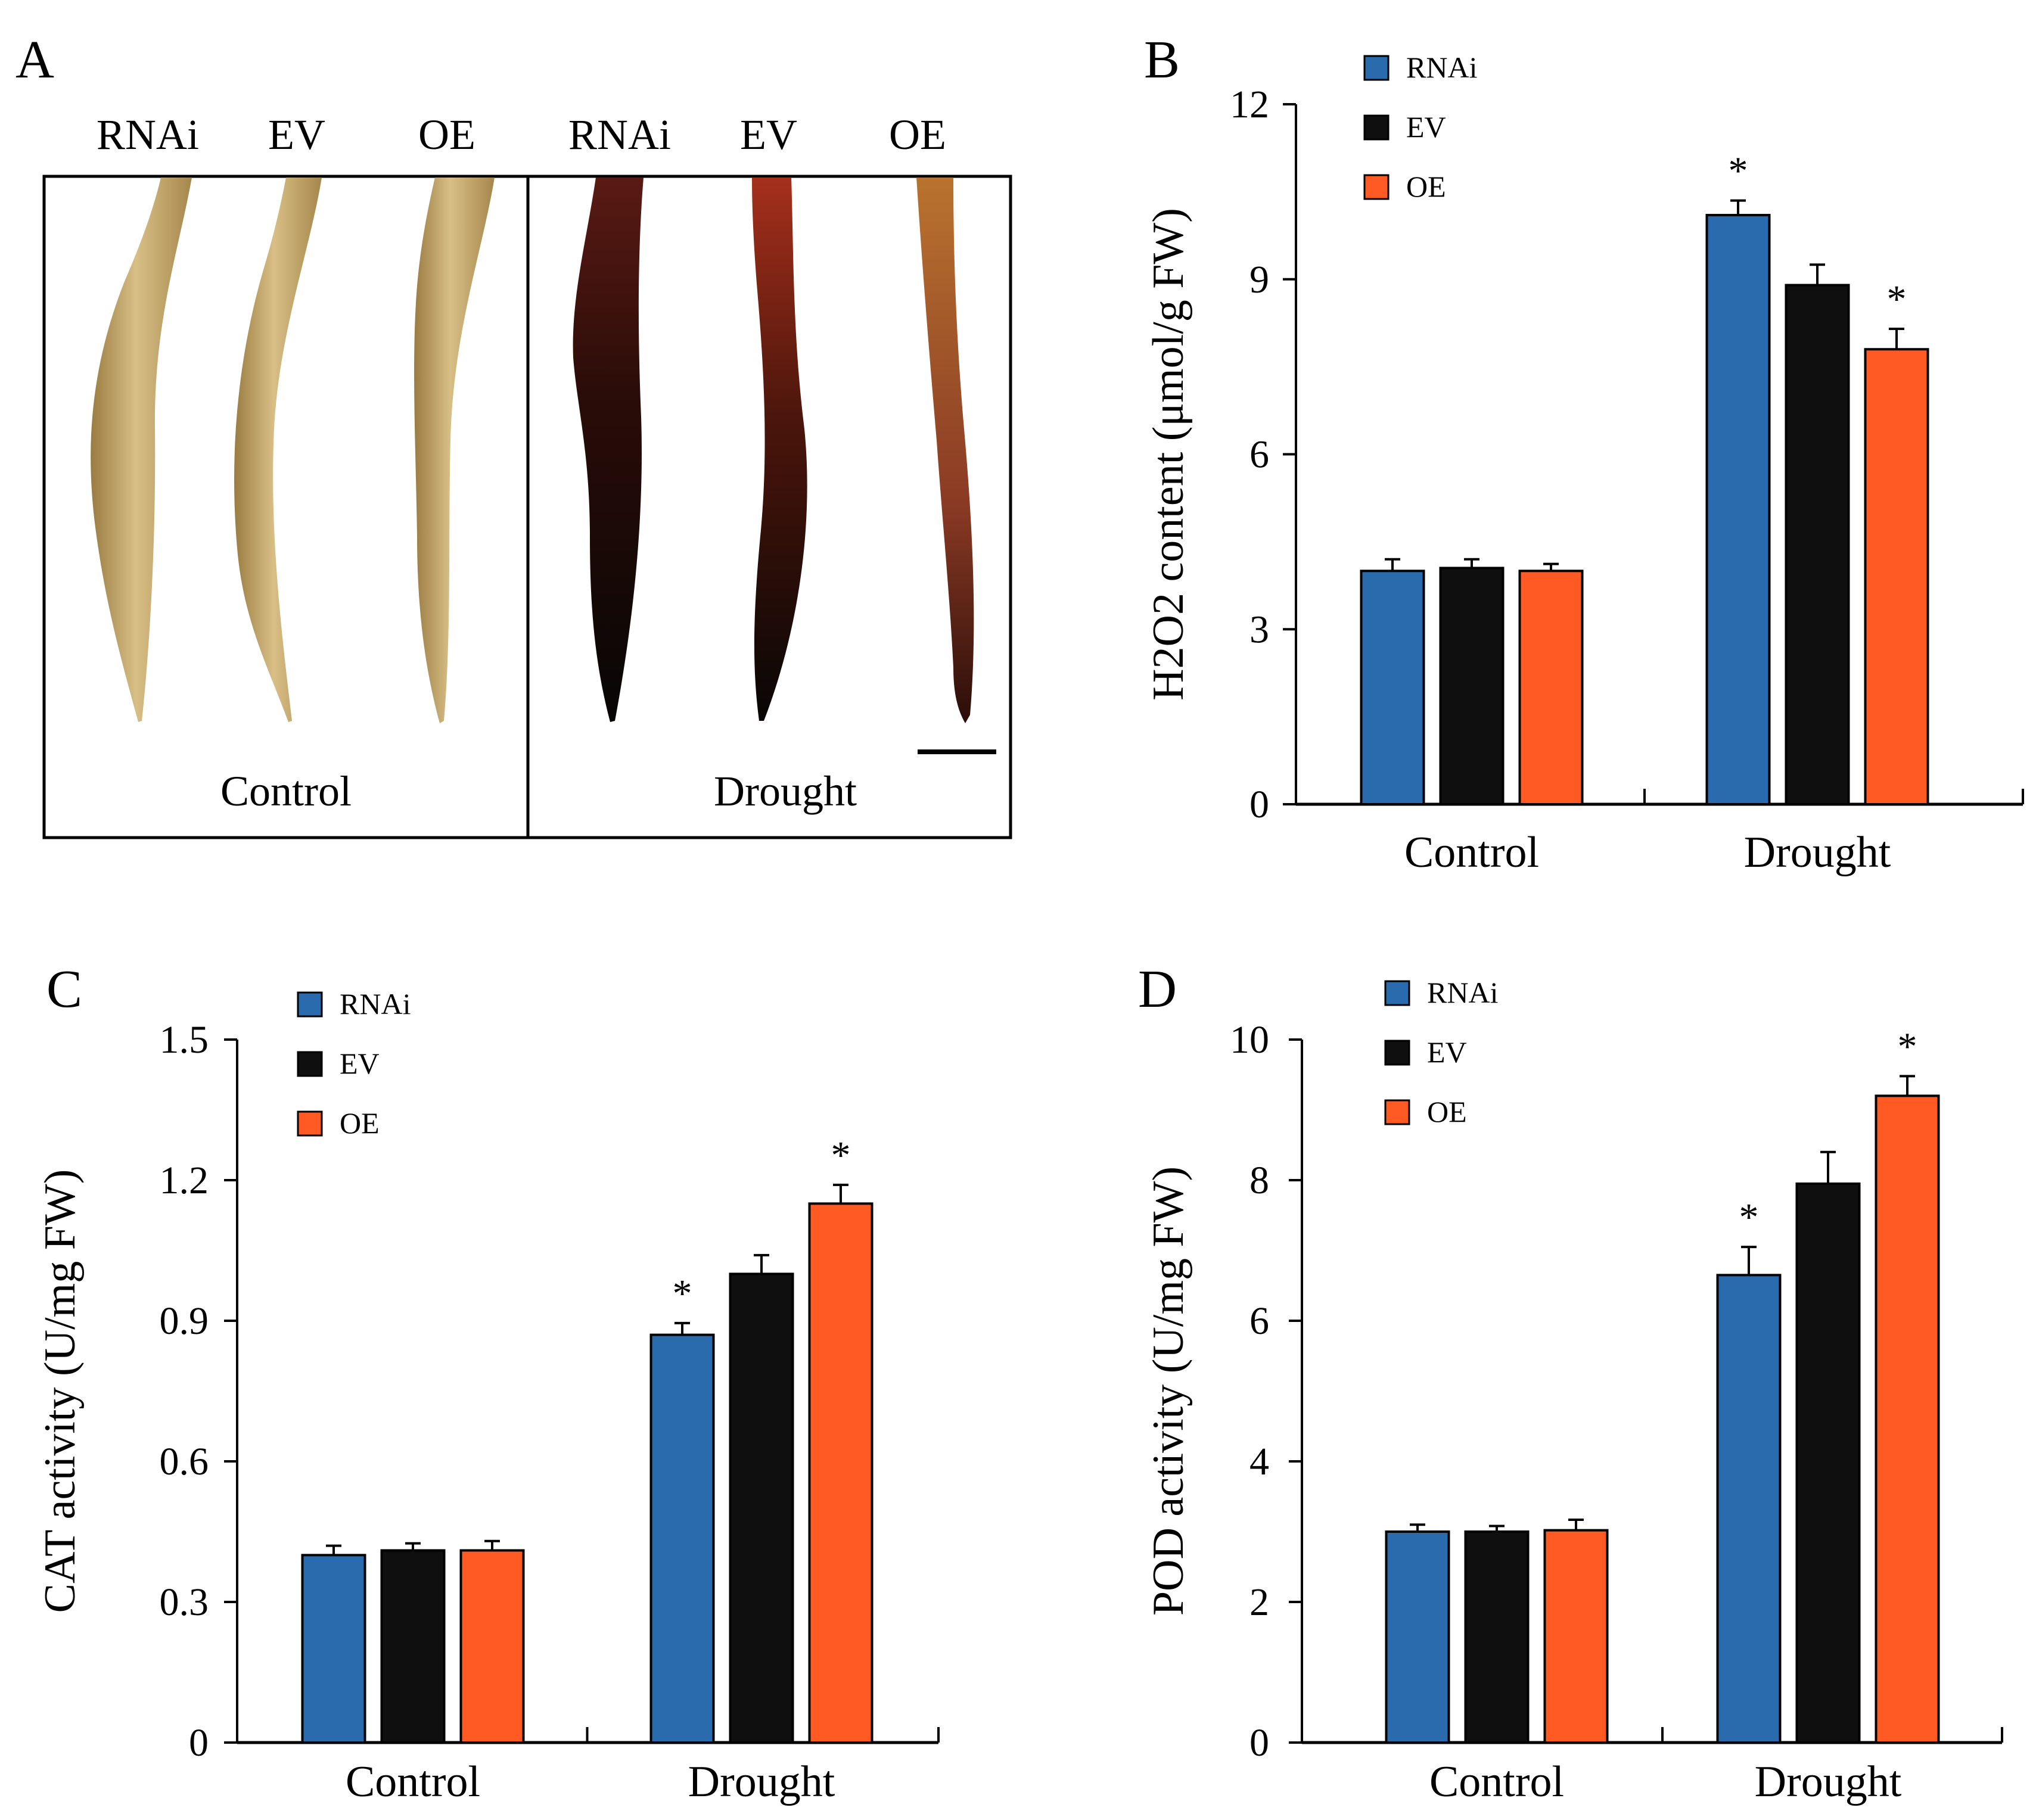 Image resolution: width=2036 pixels, height=1820 pixels. I want to click on panel-b-legend-swatch-ev, so click(1377, 127).